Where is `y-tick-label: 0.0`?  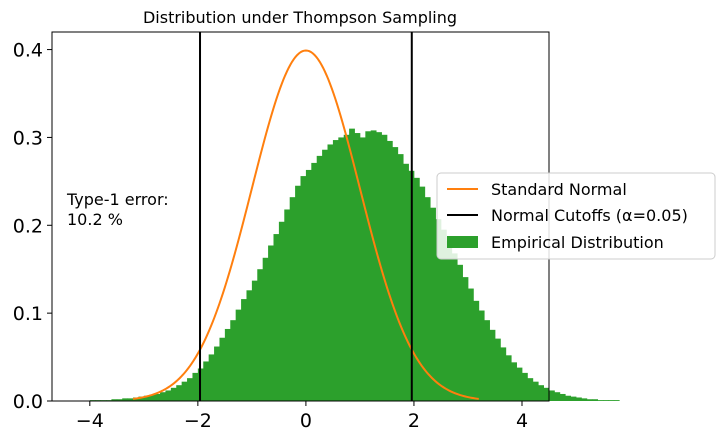
y-tick-label: 0.0 is located at coordinates (28, 402).